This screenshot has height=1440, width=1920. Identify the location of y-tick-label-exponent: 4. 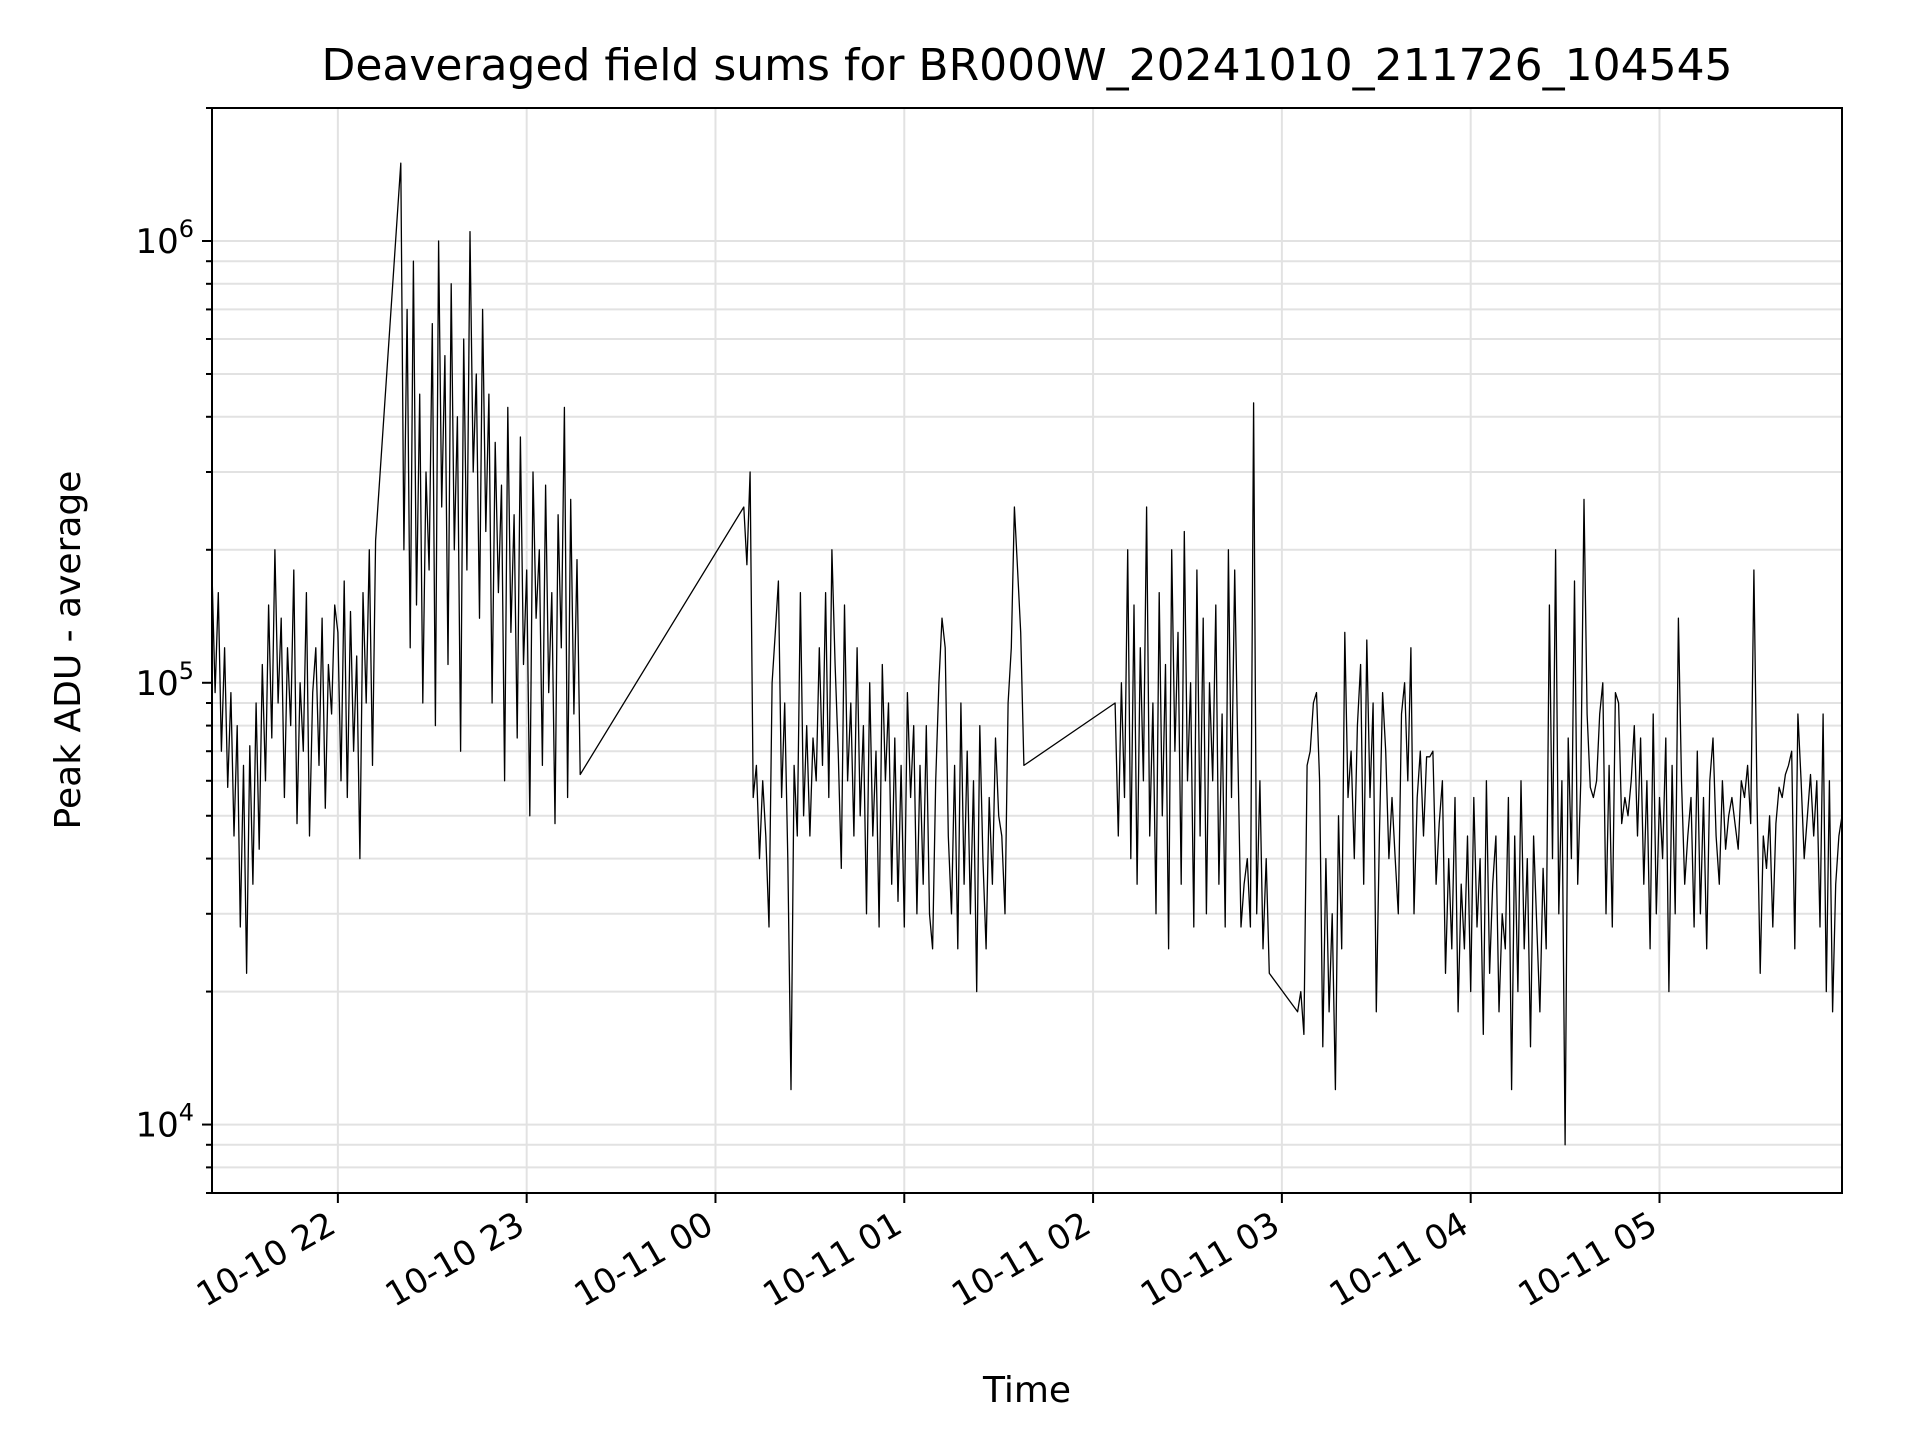
(186, 1113).